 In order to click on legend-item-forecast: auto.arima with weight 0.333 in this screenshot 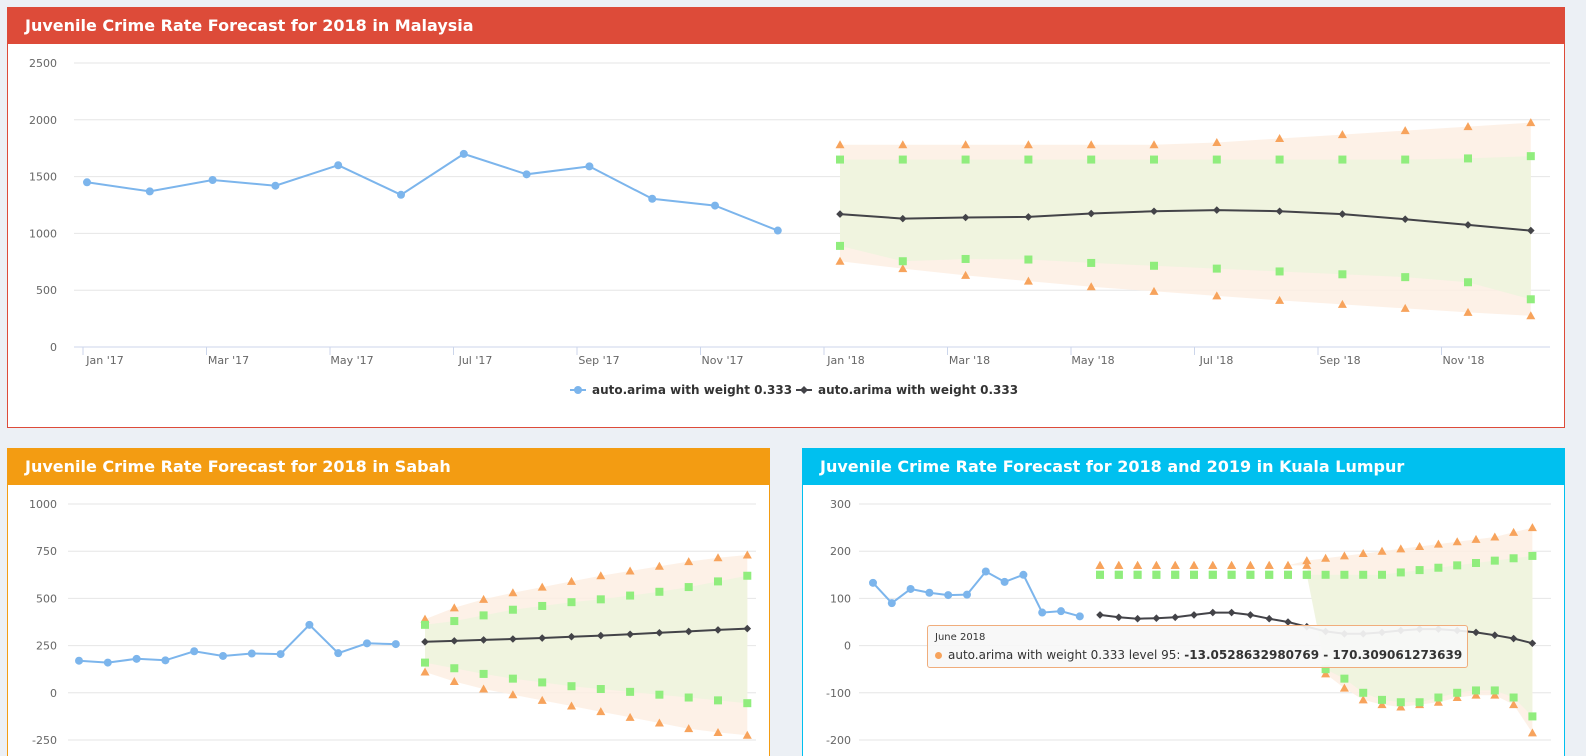, I will do `click(907, 390)`.